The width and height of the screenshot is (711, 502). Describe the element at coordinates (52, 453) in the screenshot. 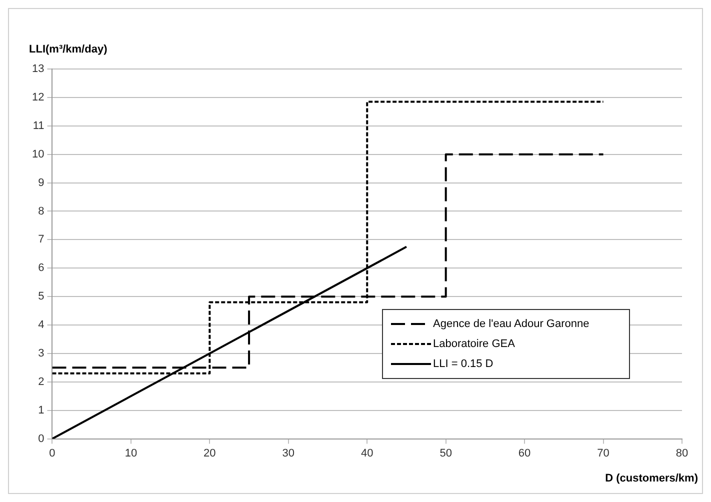

I see `x-tick-label: 0` at that location.